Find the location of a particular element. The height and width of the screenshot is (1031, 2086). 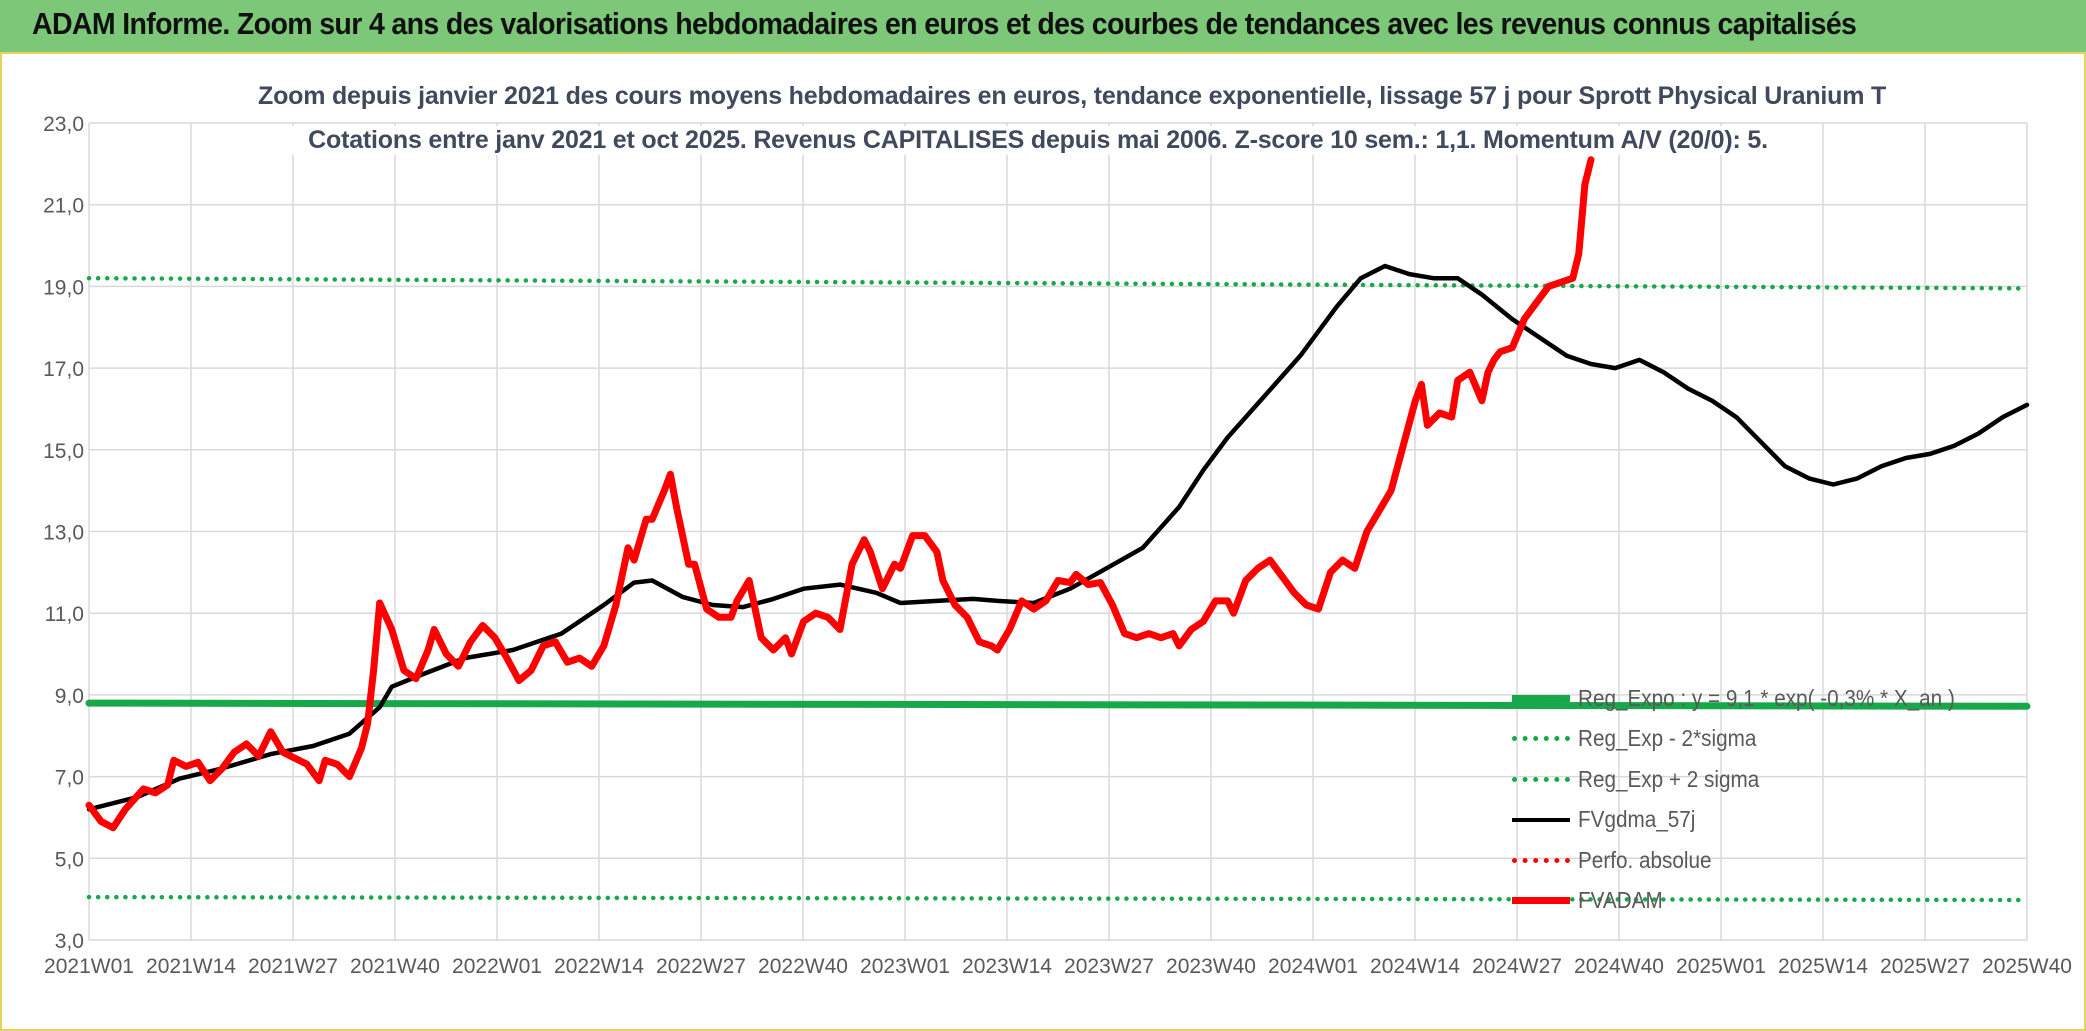

x-tick-label: 2022W01 is located at coordinates (497, 966).